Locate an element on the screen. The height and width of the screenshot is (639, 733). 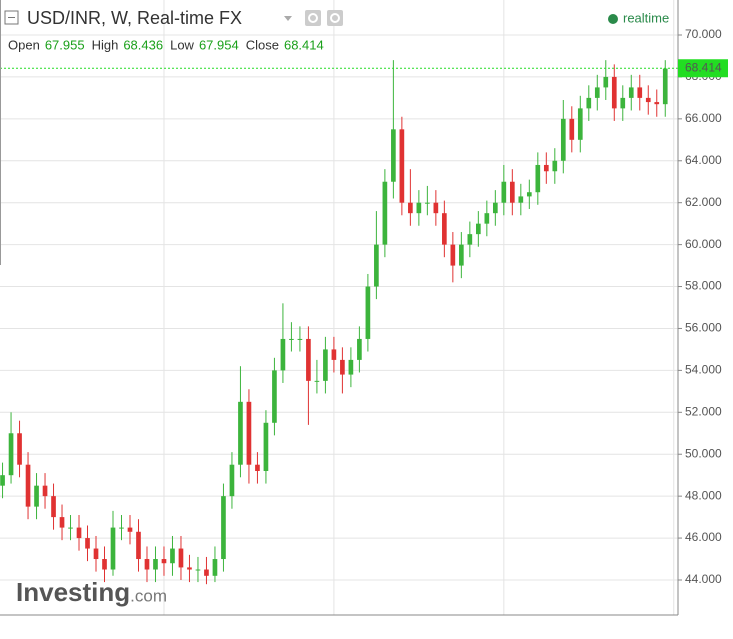
y-tick-label: 70.000 is located at coordinates (703, 34).